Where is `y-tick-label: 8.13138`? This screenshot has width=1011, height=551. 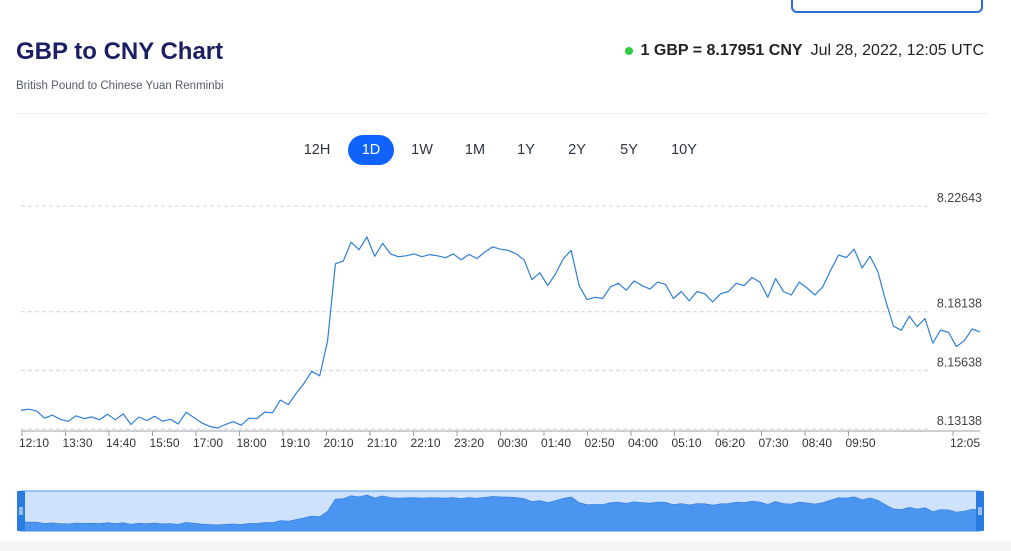
y-tick-label: 8.13138 is located at coordinates (959, 421).